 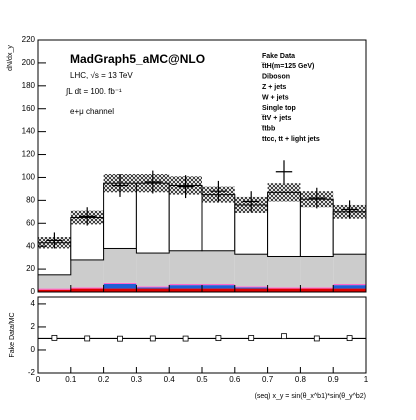 What do you see at coordinates (30, 222) in the screenshot?
I see `y-tick-label: 60` at bounding box center [30, 222].